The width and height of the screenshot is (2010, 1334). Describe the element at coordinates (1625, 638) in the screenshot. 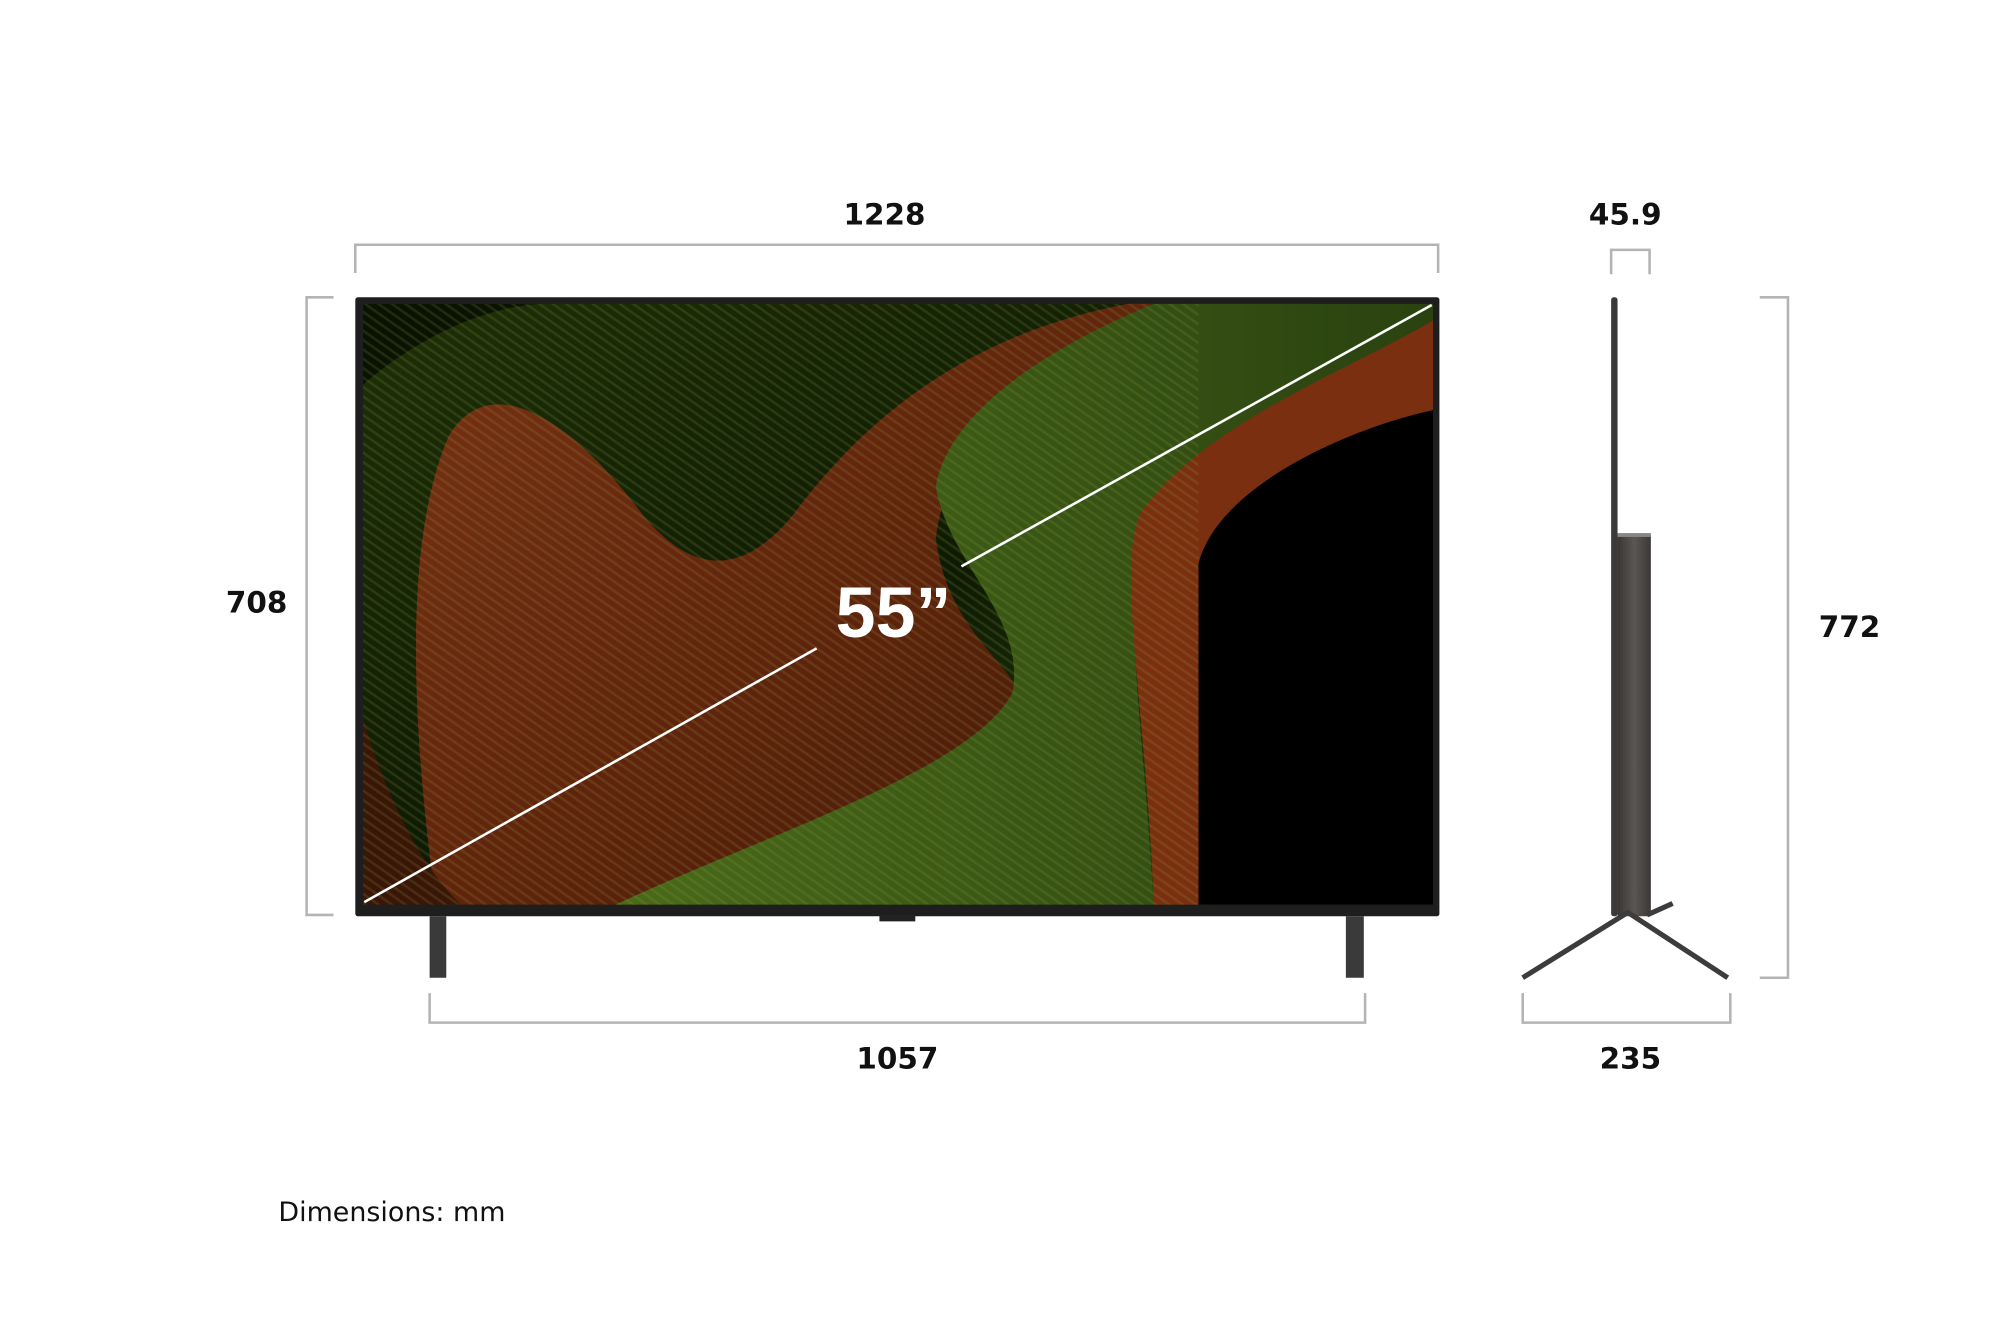

I see `tv-side-view` at that location.